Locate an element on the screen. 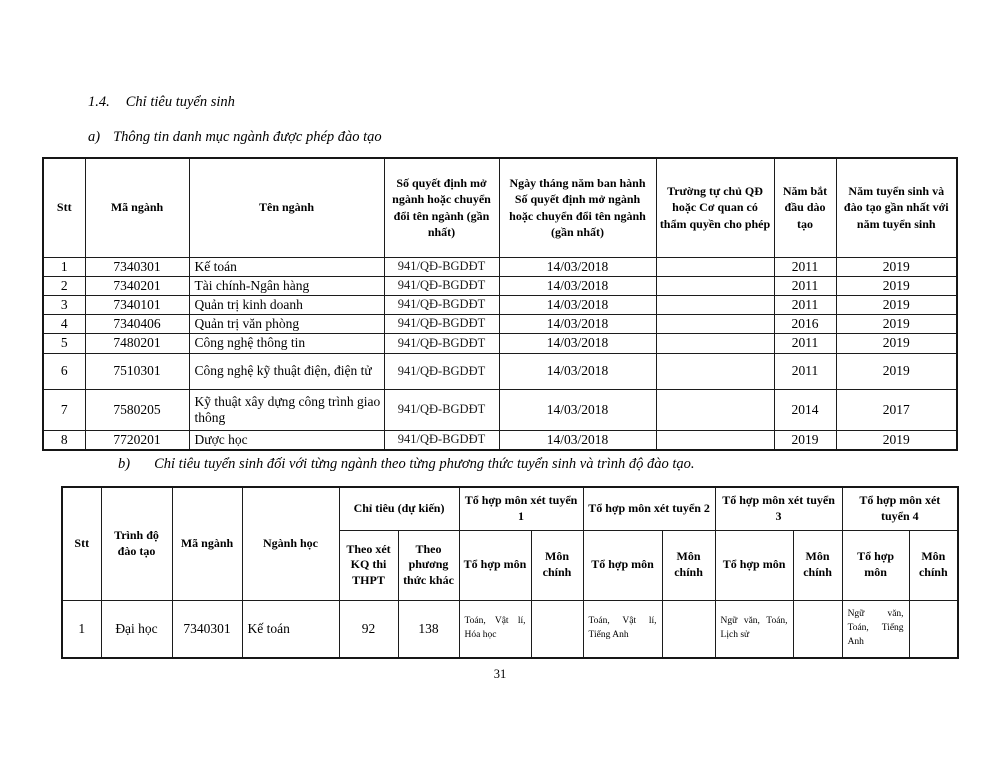 The image size is (1000, 772). cell-ten-nganh: Quản trị kinh doanh is located at coordinates (286, 304).